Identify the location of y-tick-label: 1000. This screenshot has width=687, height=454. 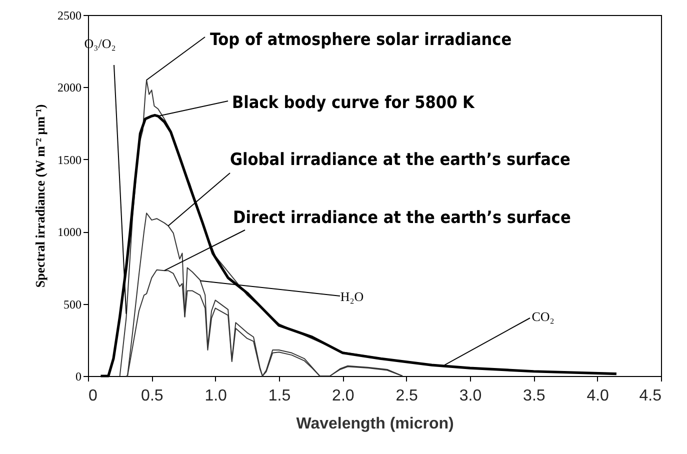
(70, 232).